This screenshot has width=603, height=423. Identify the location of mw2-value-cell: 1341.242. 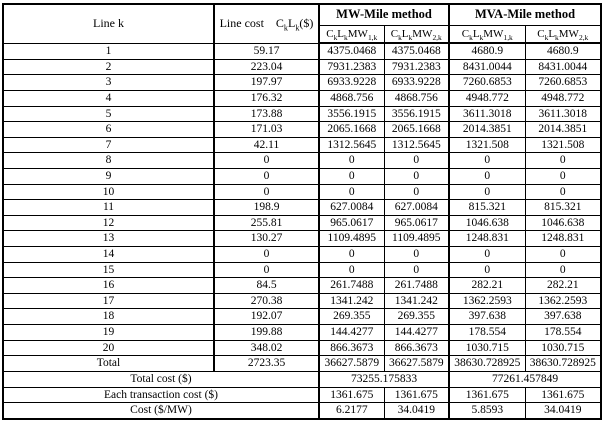
(416, 301).